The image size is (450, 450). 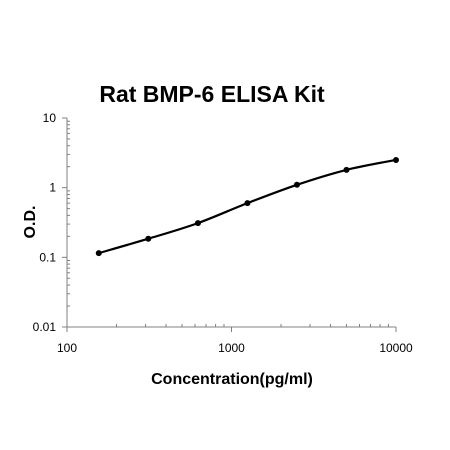 I want to click on y-tick-label: 0.1, so click(x=47, y=257).